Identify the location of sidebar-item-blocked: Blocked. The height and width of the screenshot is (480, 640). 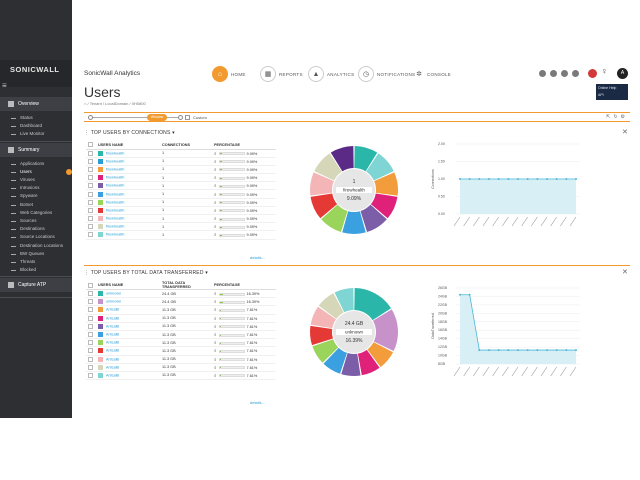
(36, 270).